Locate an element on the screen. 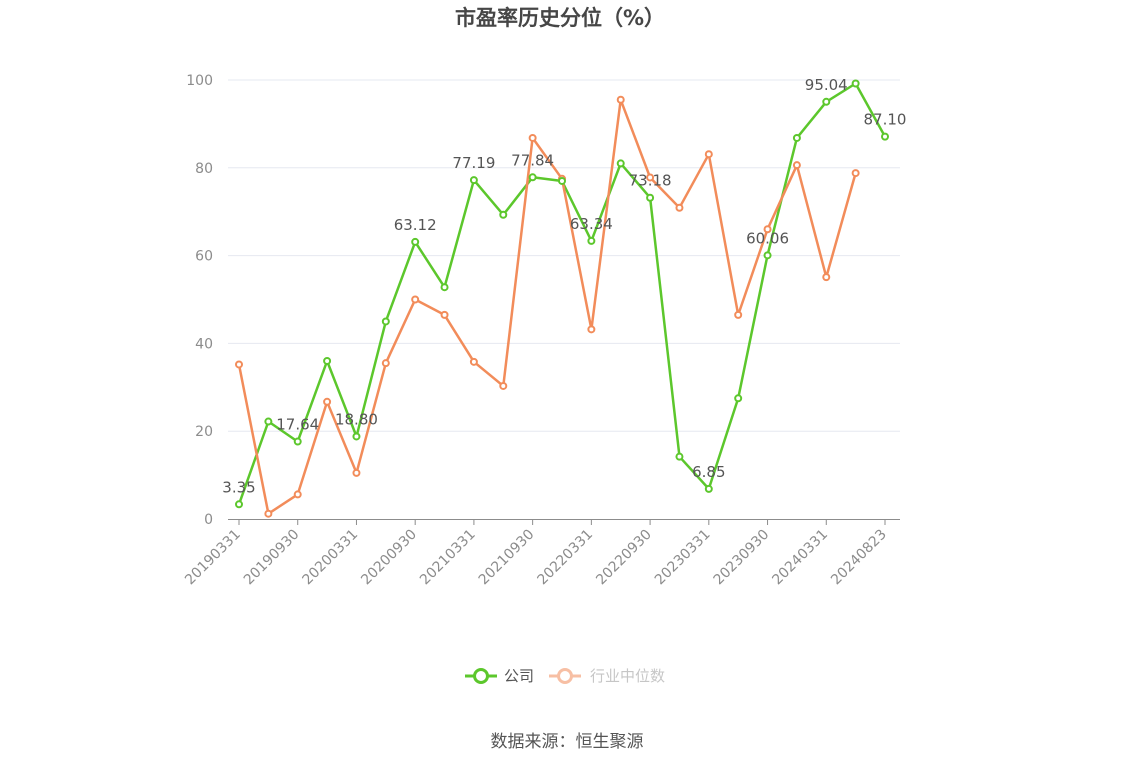  legend-item-0: 公司 is located at coordinates (499, 676).